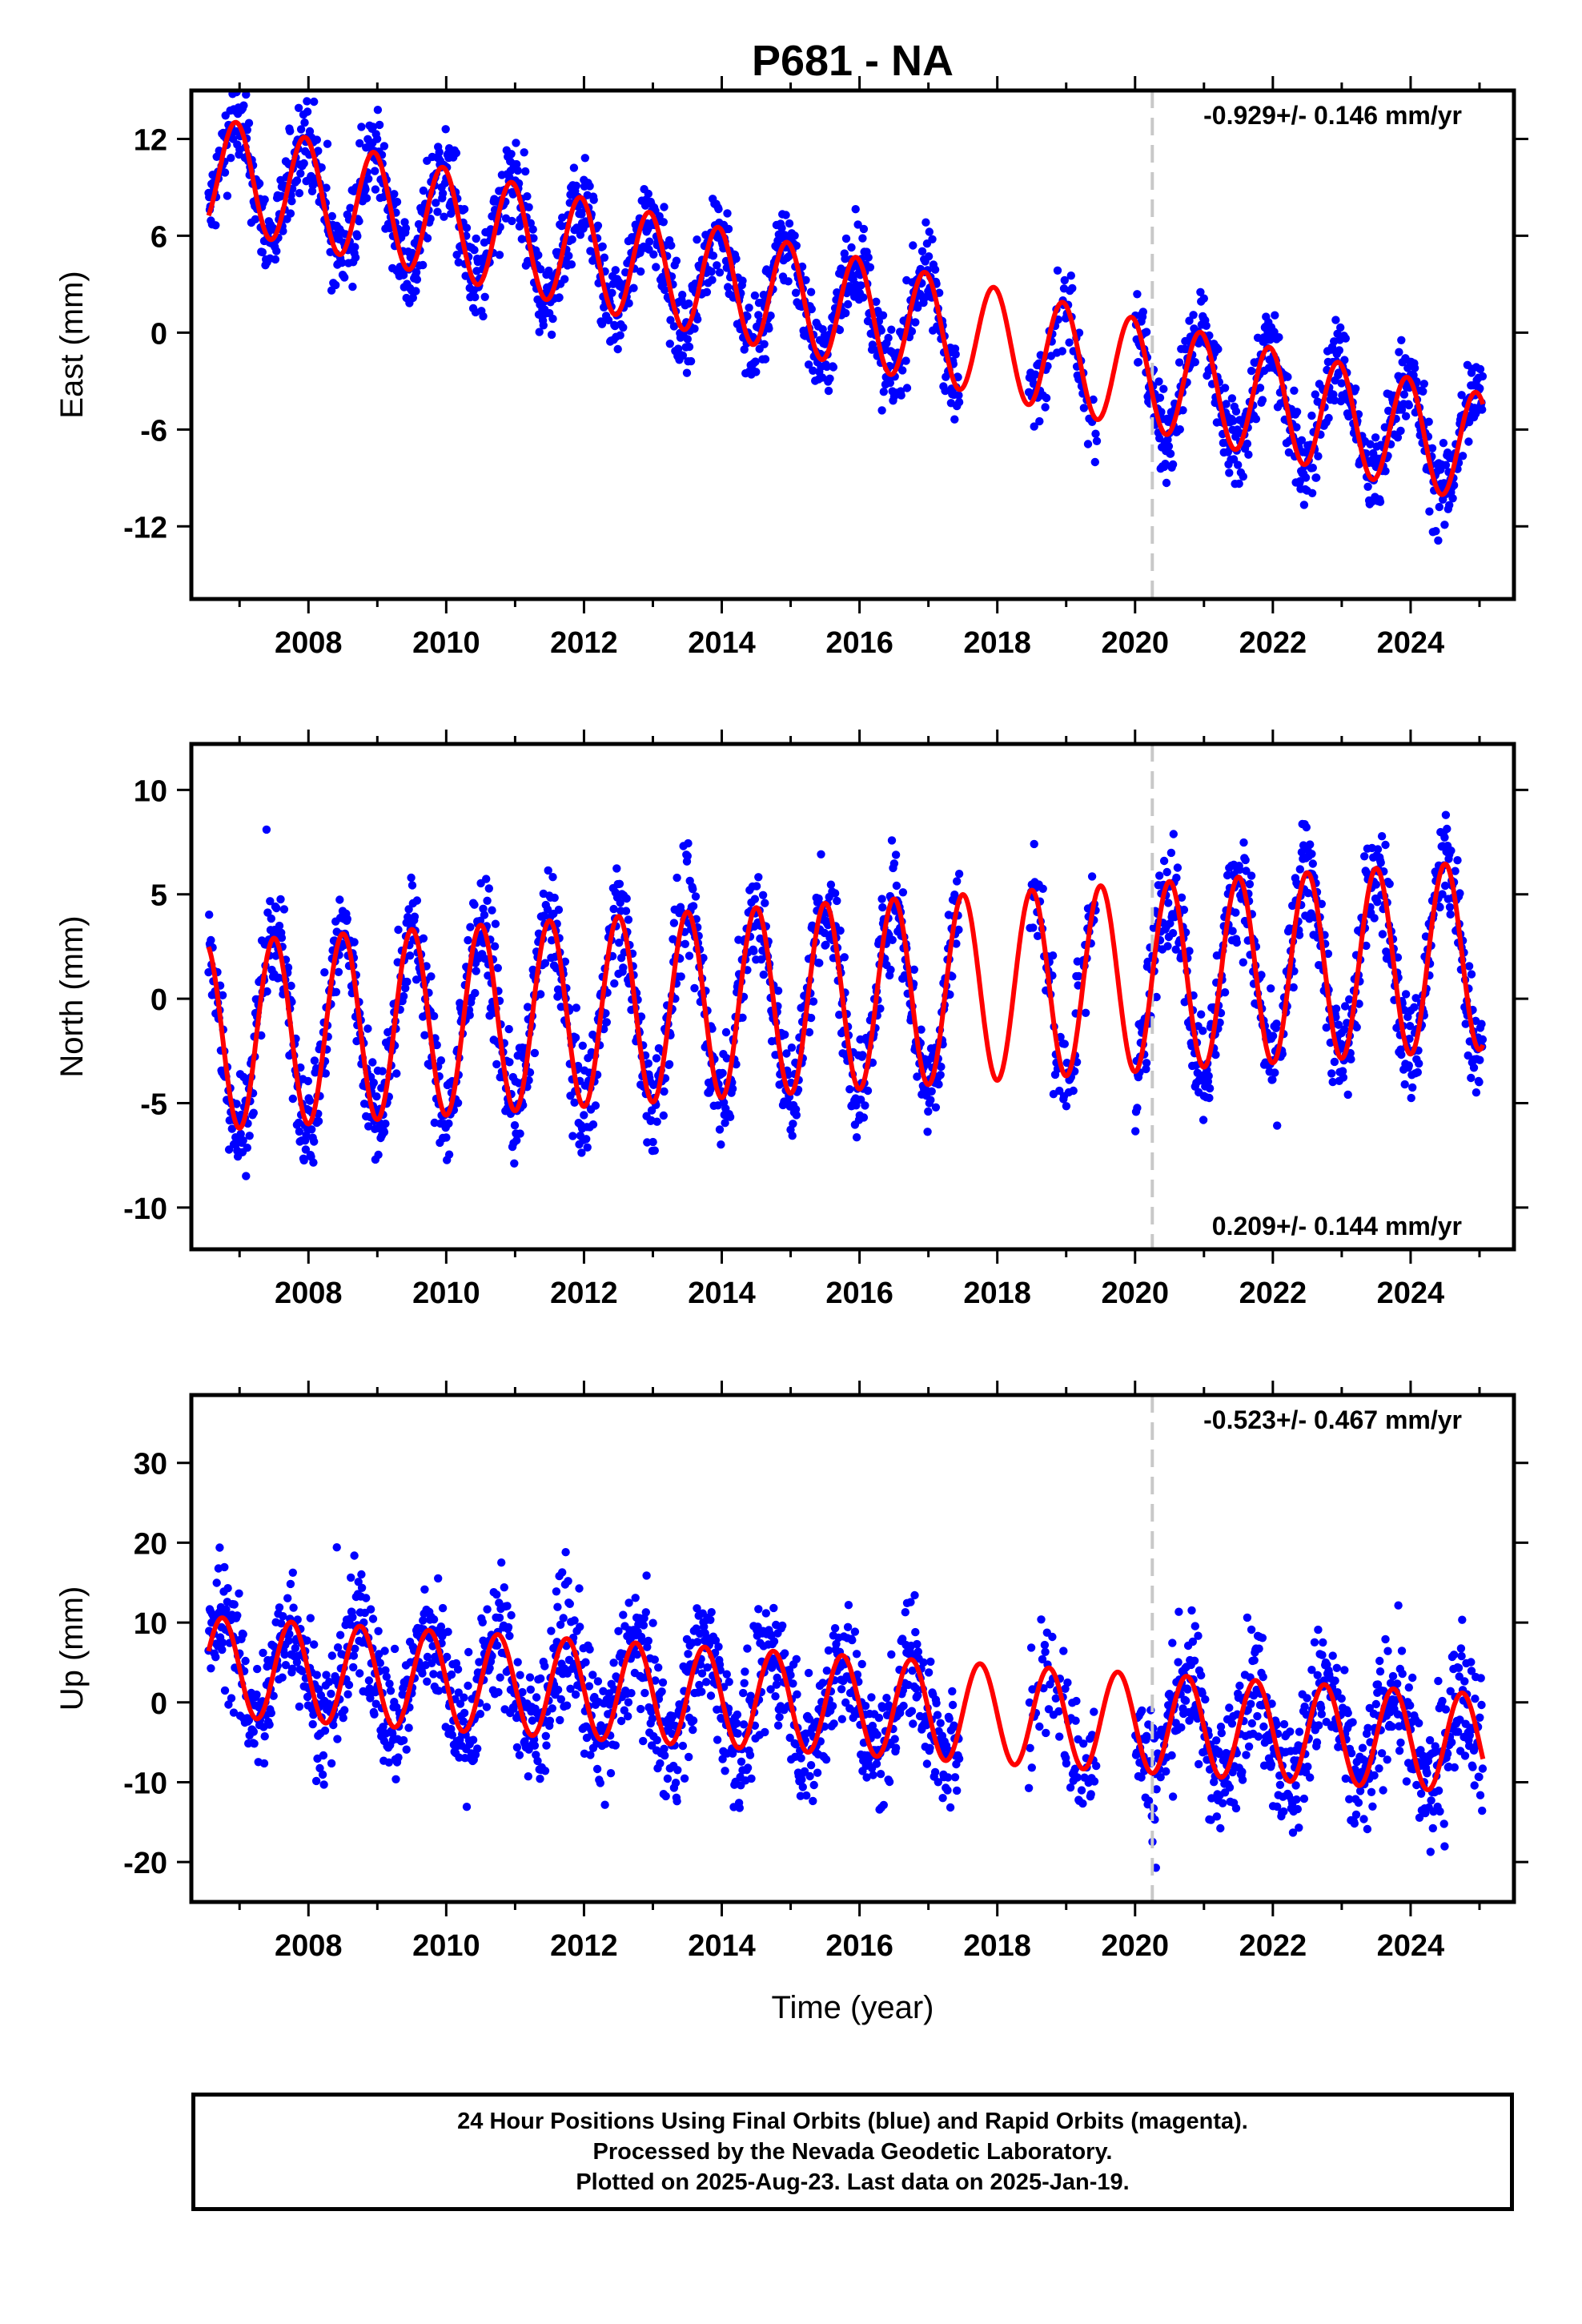 The image size is (1582, 2324). Describe the element at coordinates (1332, 116) in the screenshot. I see `rate-label: -0.929+/- 0.146 mm/yr` at that location.